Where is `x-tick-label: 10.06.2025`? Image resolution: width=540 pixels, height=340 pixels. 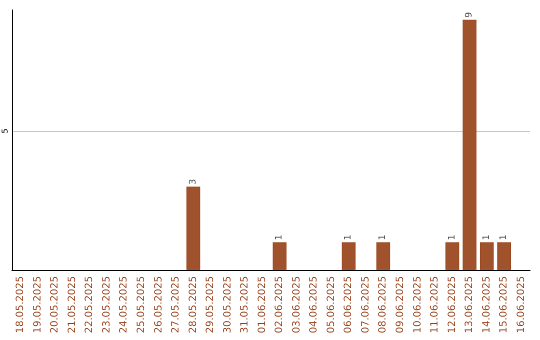 x-tick-label: 10.06.2025 is located at coordinates (418, 305).